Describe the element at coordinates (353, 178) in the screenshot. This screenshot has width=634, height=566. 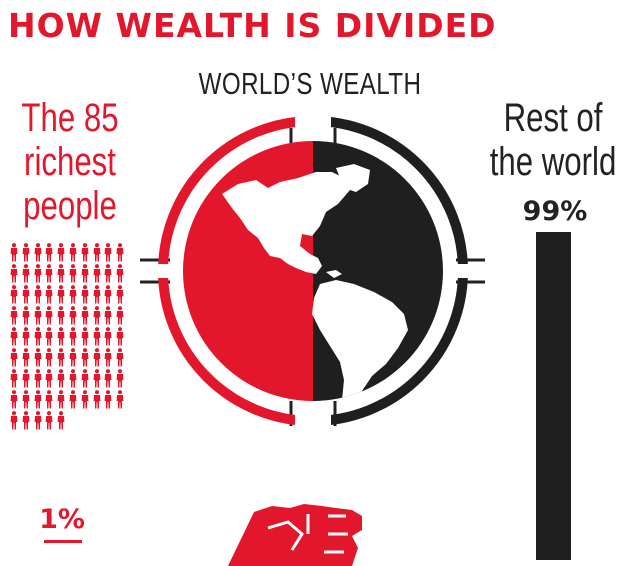
I see `greenland-shape` at that location.